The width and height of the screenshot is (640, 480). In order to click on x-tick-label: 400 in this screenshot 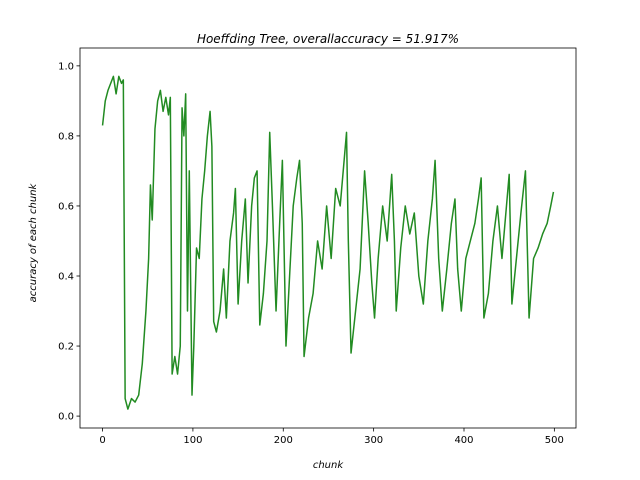, I will do `click(463, 440)`.